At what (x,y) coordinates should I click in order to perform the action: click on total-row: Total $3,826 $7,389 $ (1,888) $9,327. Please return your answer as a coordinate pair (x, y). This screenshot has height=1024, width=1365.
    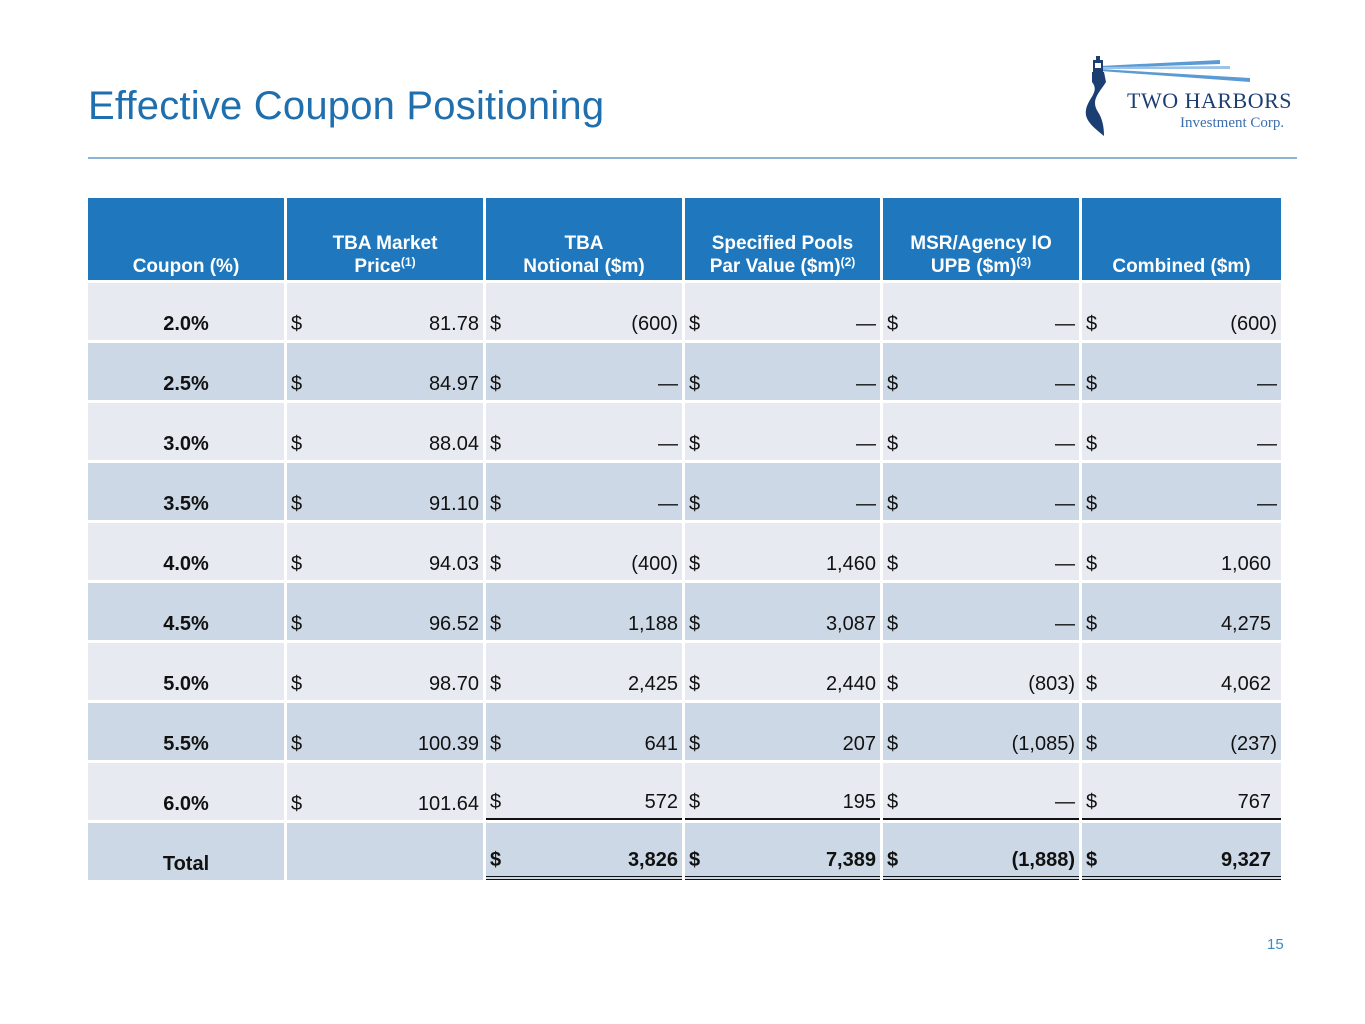
    Looking at the image, I should click on (684, 851).